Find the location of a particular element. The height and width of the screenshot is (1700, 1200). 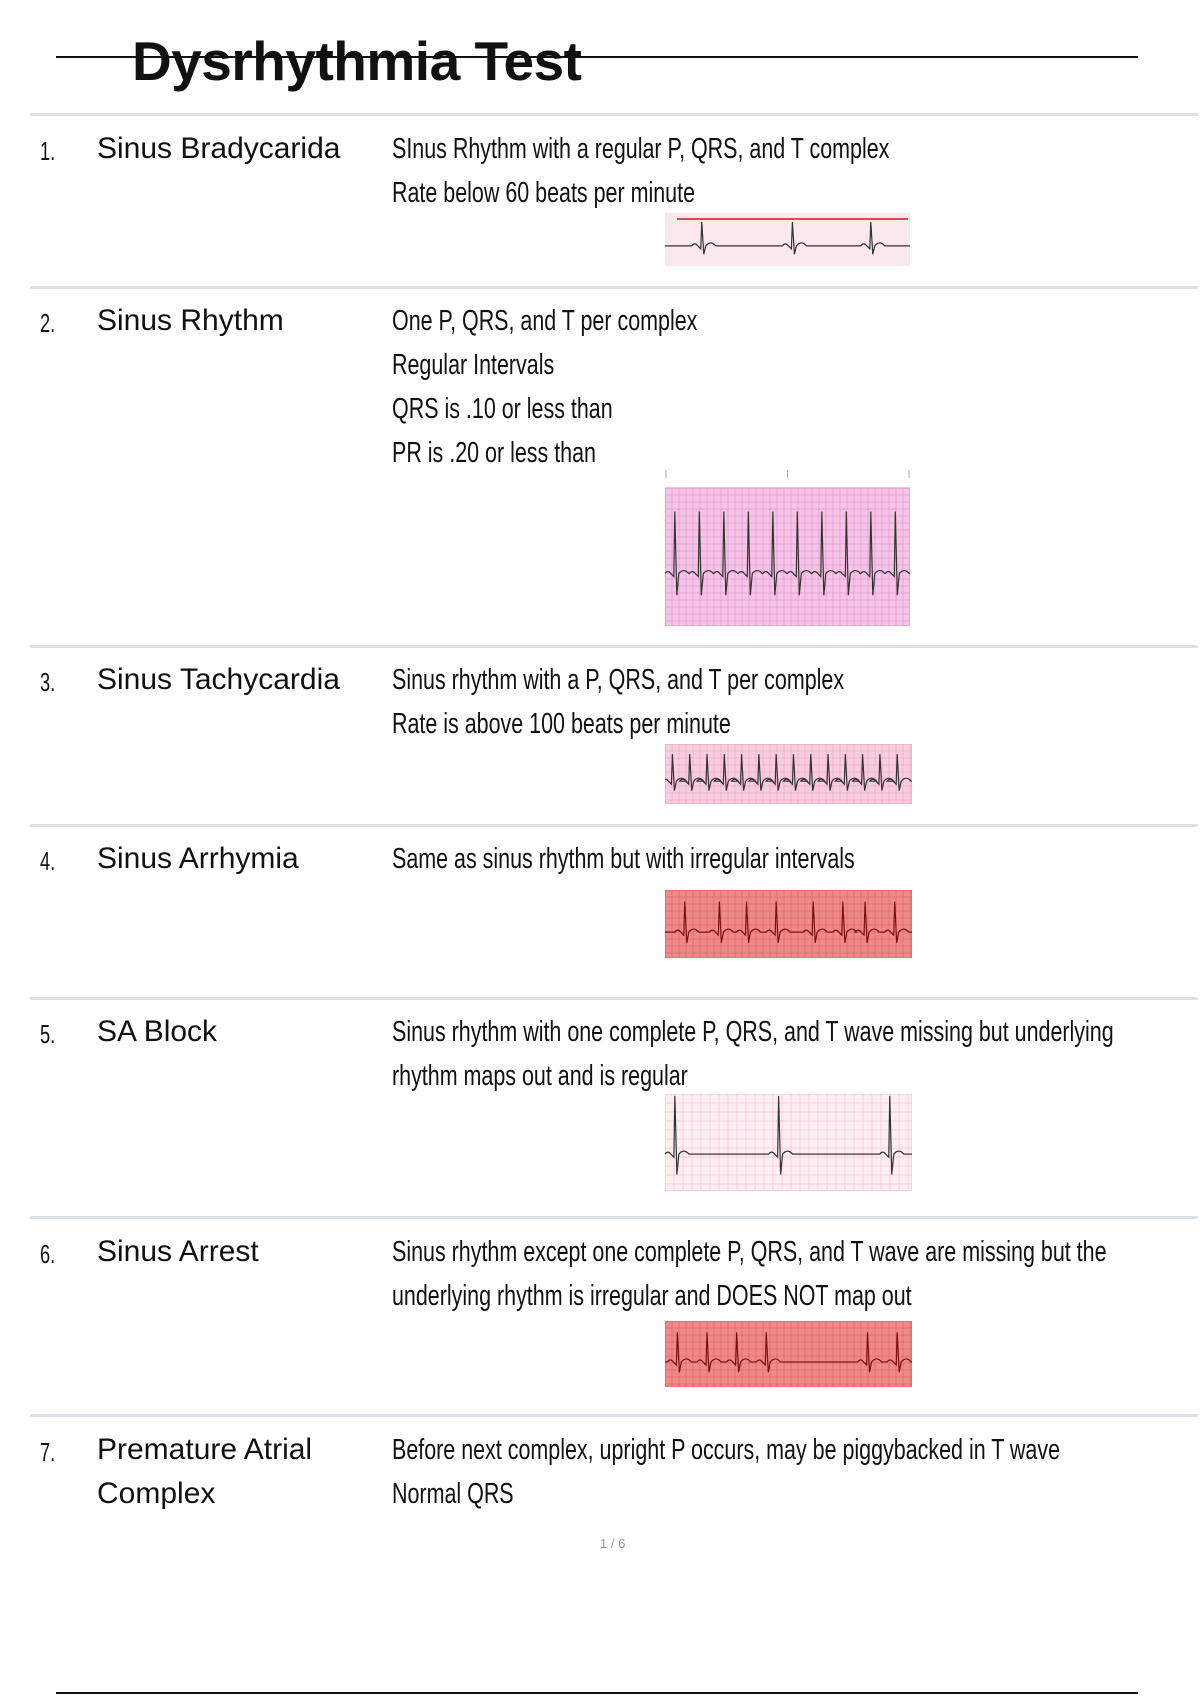

item-description: Normal QRS is located at coordinates (453, 1494).